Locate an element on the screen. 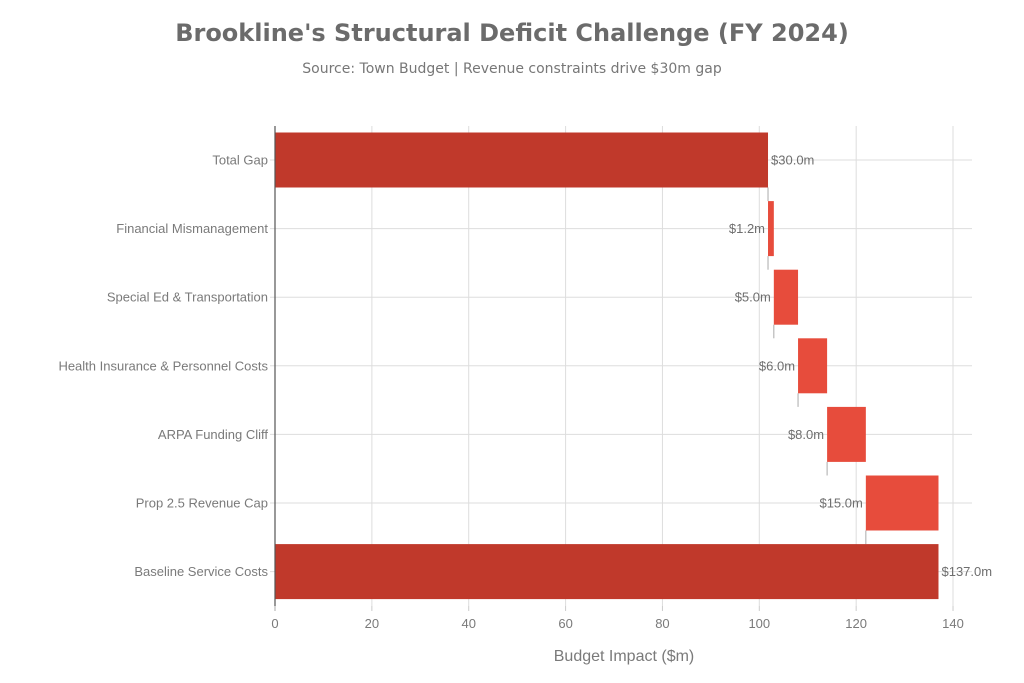 This screenshot has height=683, width=1024. x-tick-label: 100 is located at coordinates (759, 623).